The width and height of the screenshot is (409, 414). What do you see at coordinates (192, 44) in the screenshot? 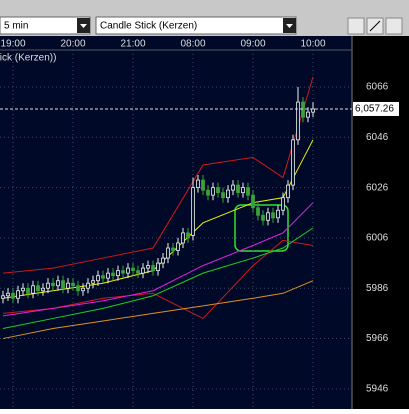
I see `x-tick-label: 08:00` at bounding box center [192, 44].